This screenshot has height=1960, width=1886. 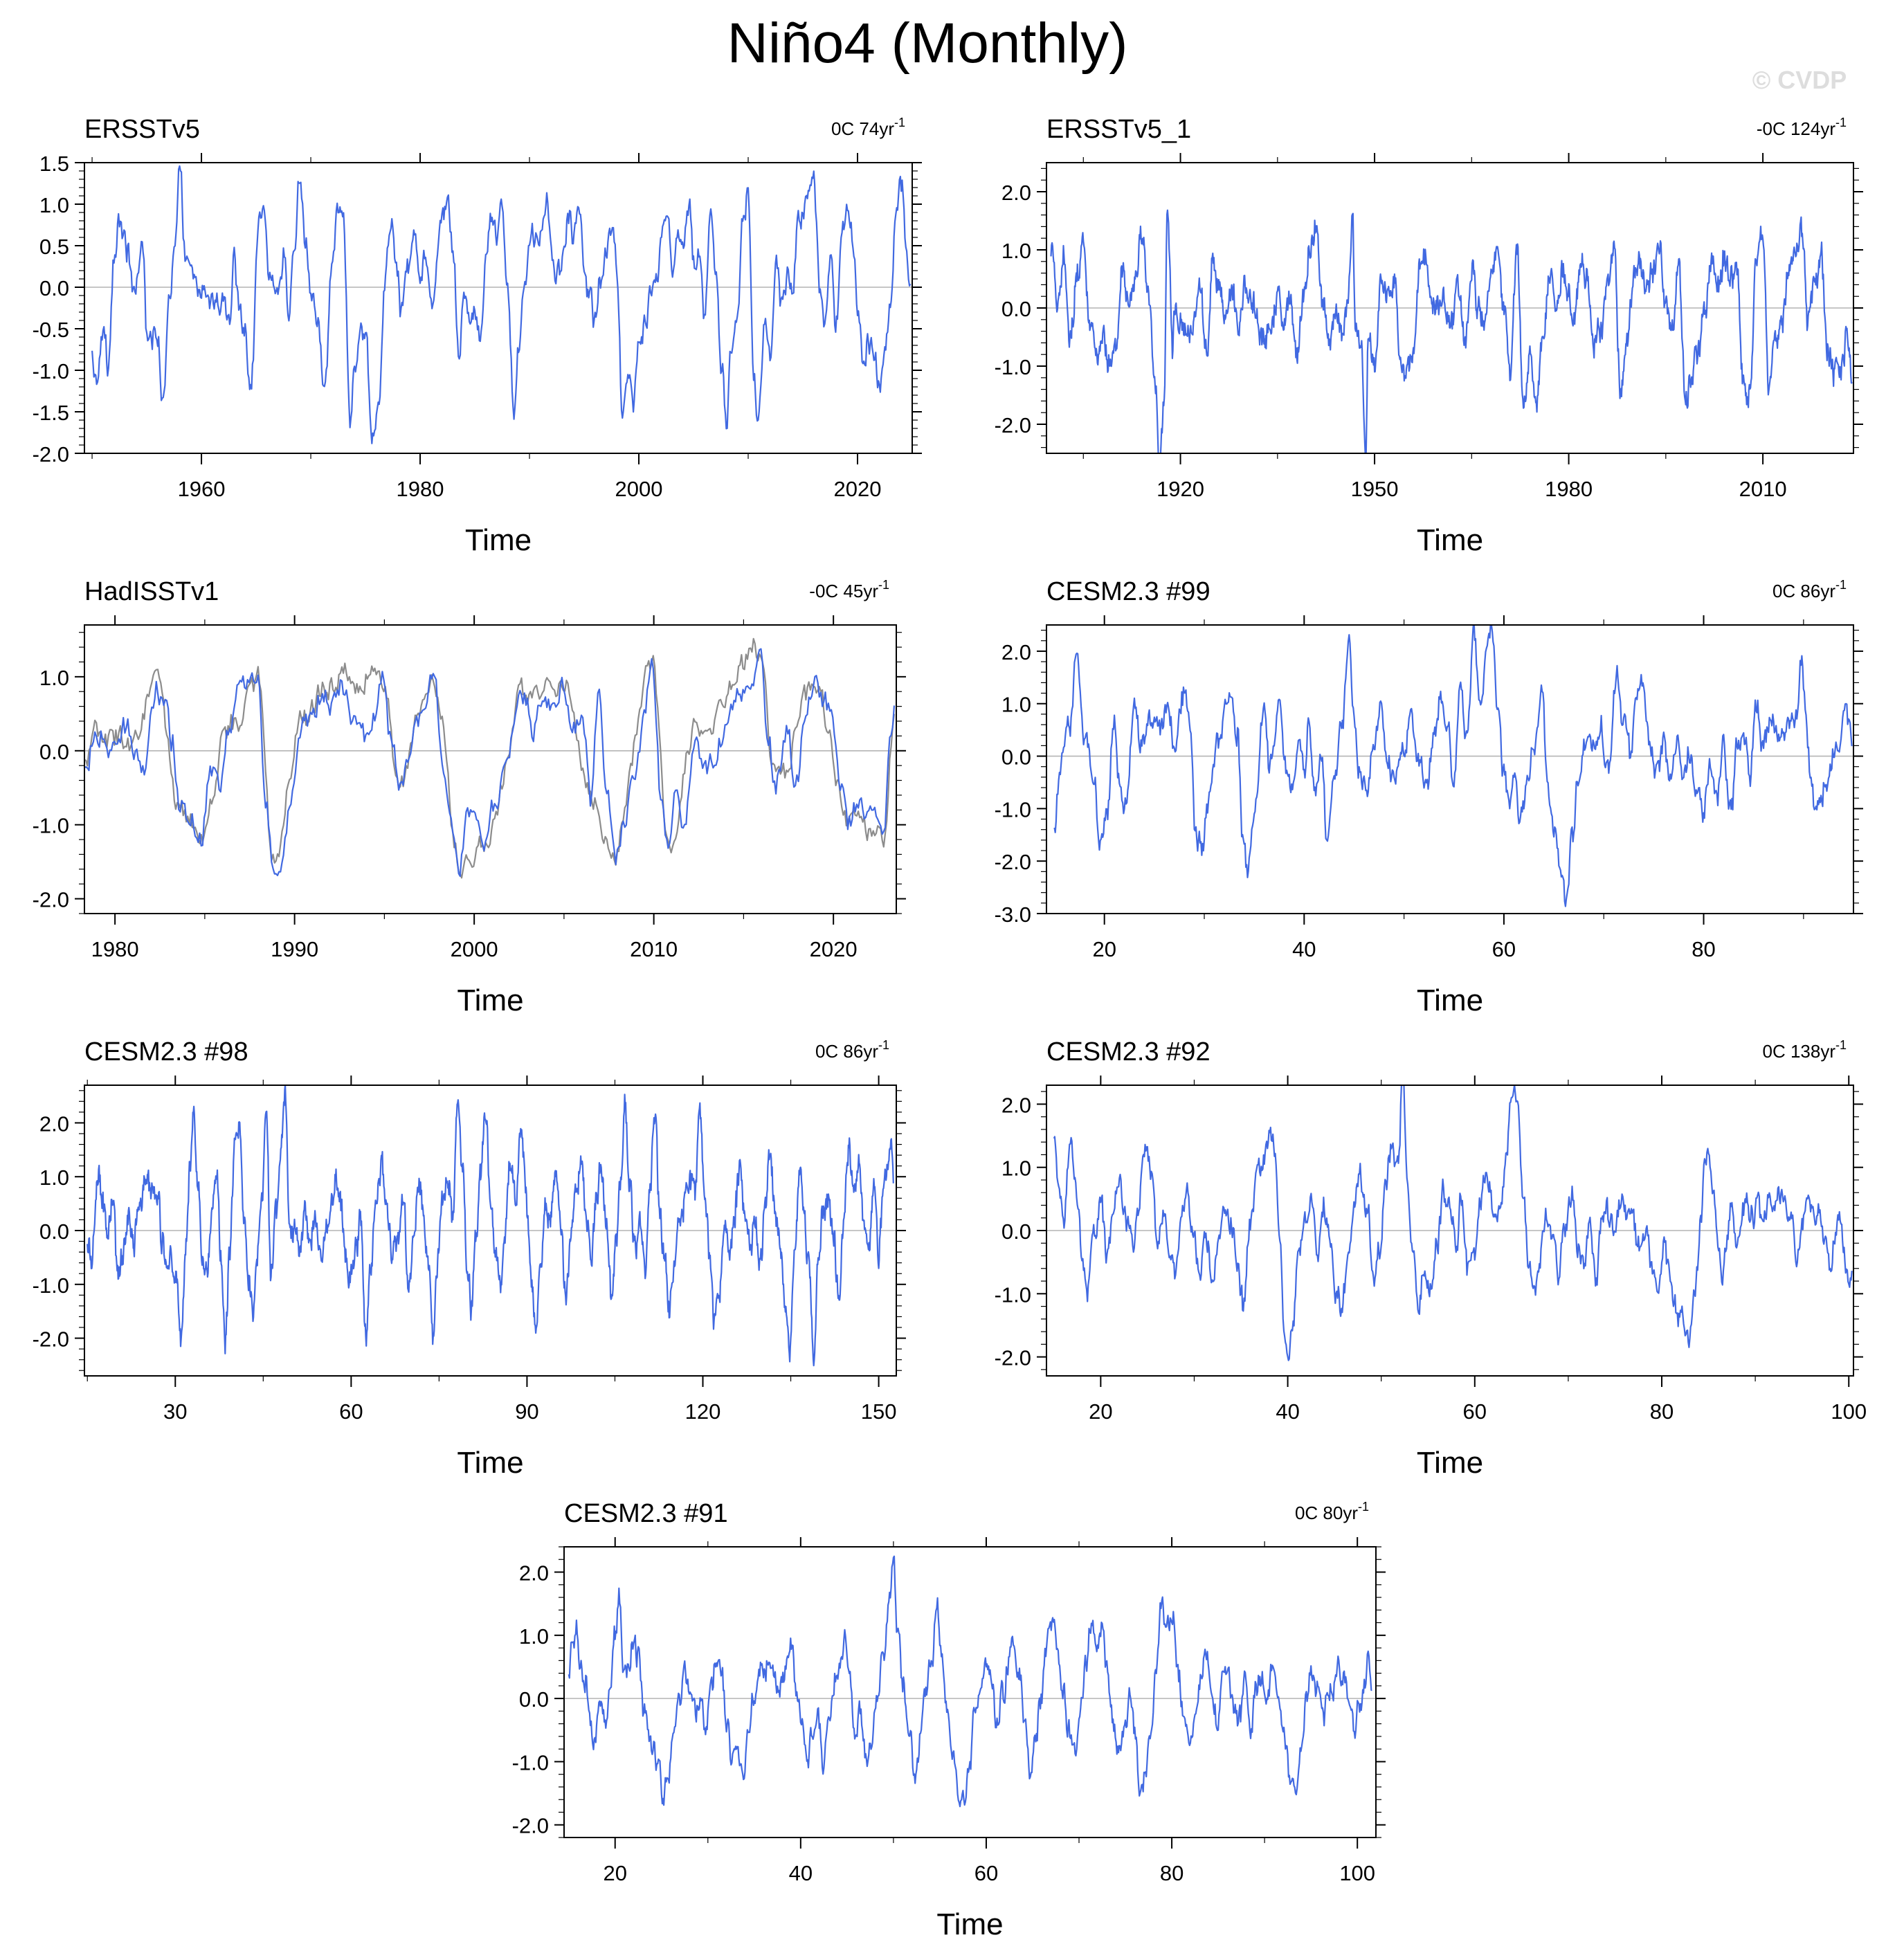 What do you see at coordinates (51, 330) in the screenshot?
I see `y-tick-label: -0.5` at bounding box center [51, 330].